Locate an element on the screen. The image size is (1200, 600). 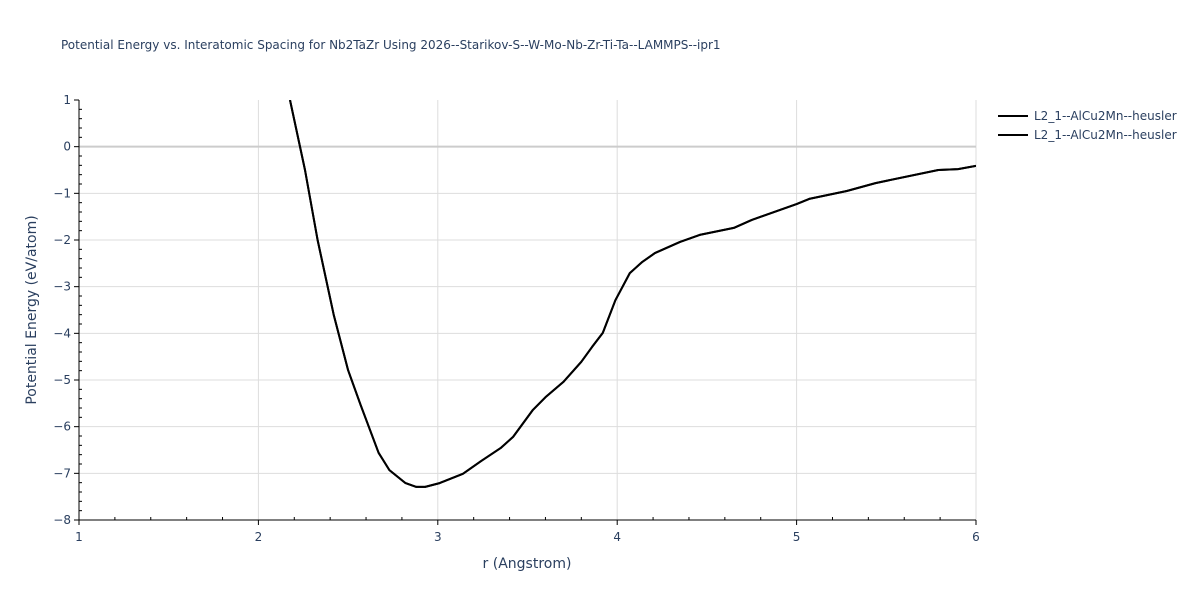
svg-text: −8 is located at coordinates (62, 520).